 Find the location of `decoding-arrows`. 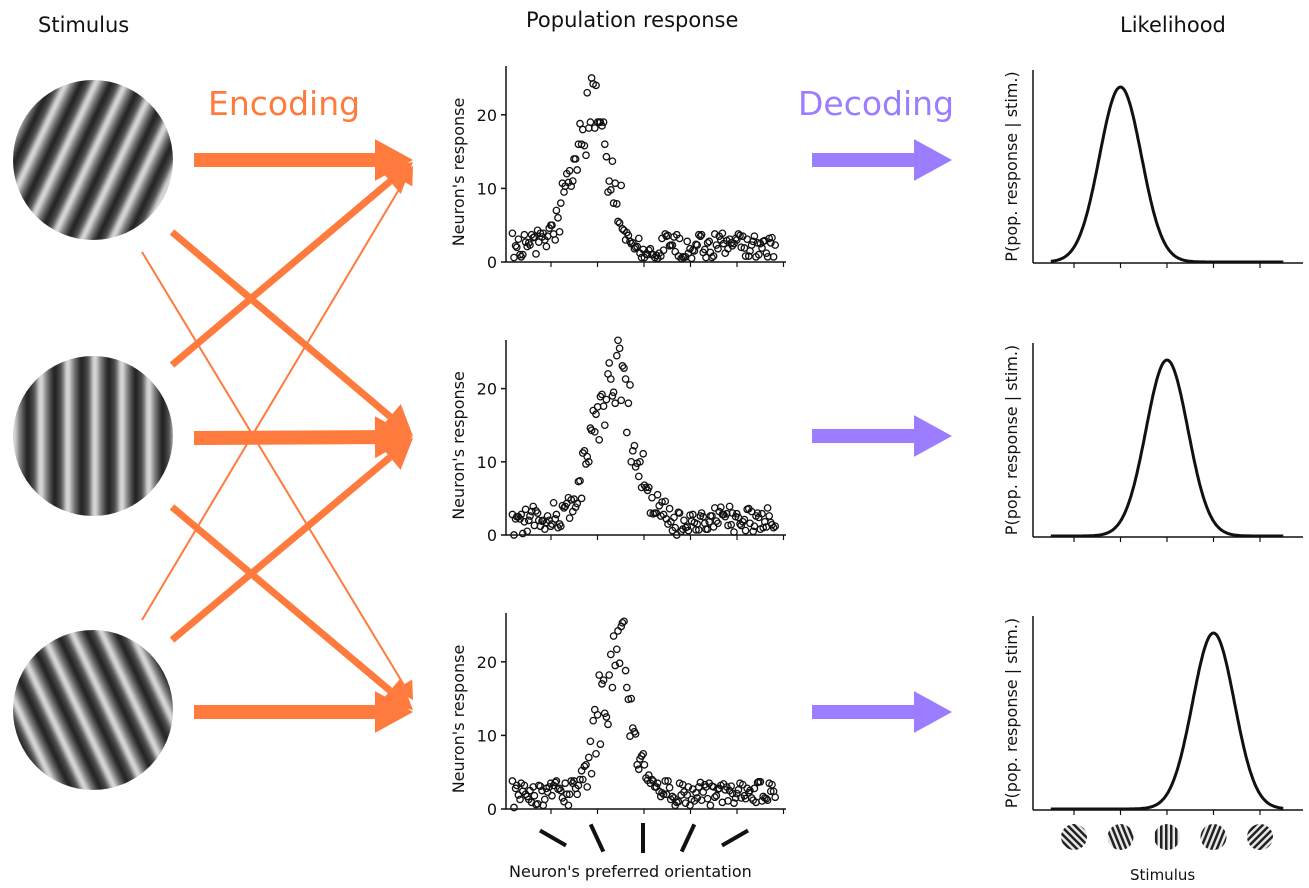

decoding-arrows is located at coordinates (882, 436).